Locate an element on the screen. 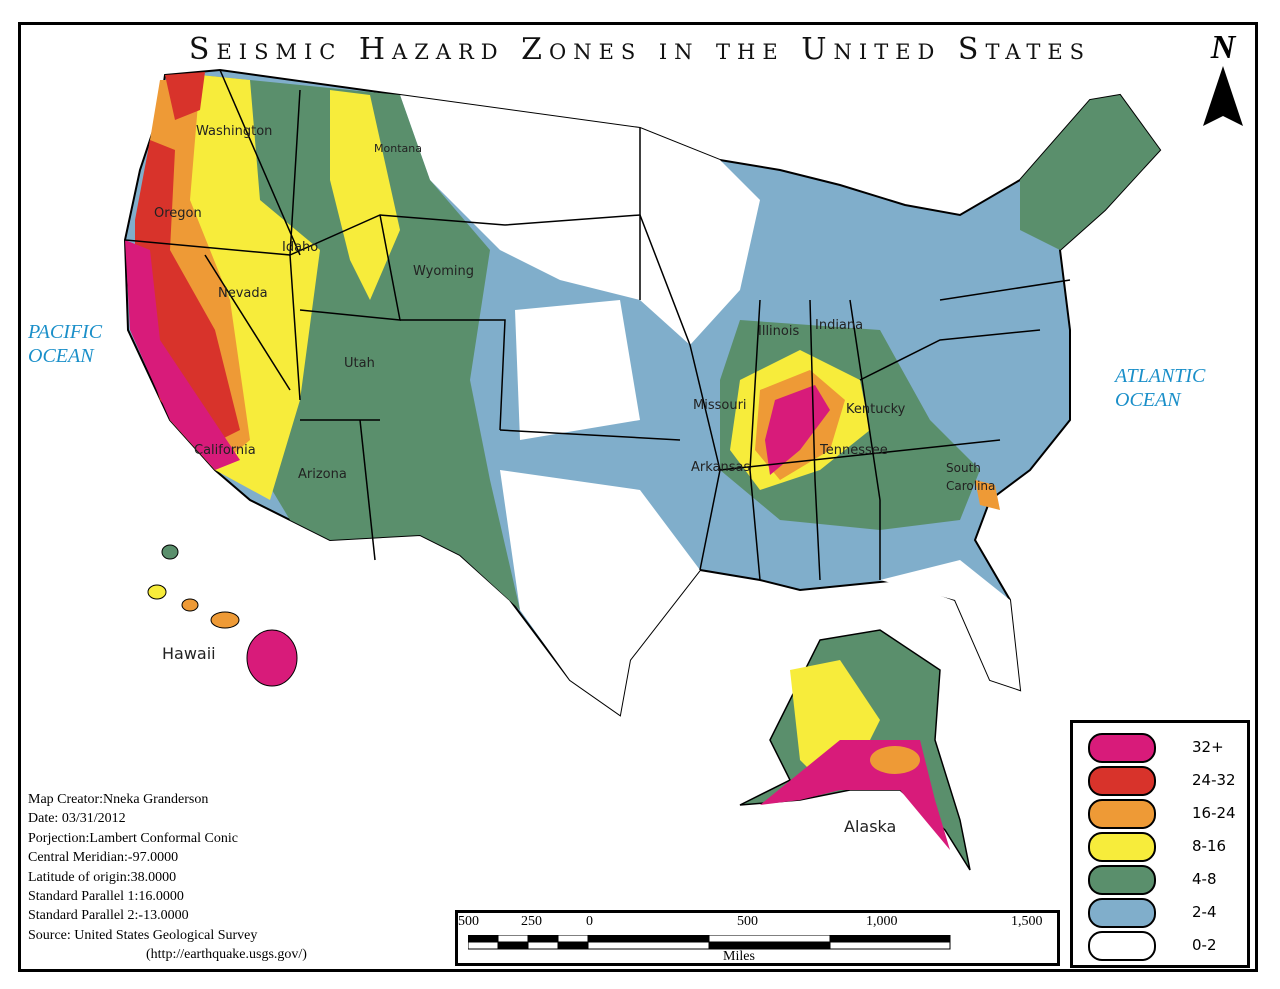 The width and height of the screenshot is (1280, 989). state-label-california: California is located at coordinates (225, 450).